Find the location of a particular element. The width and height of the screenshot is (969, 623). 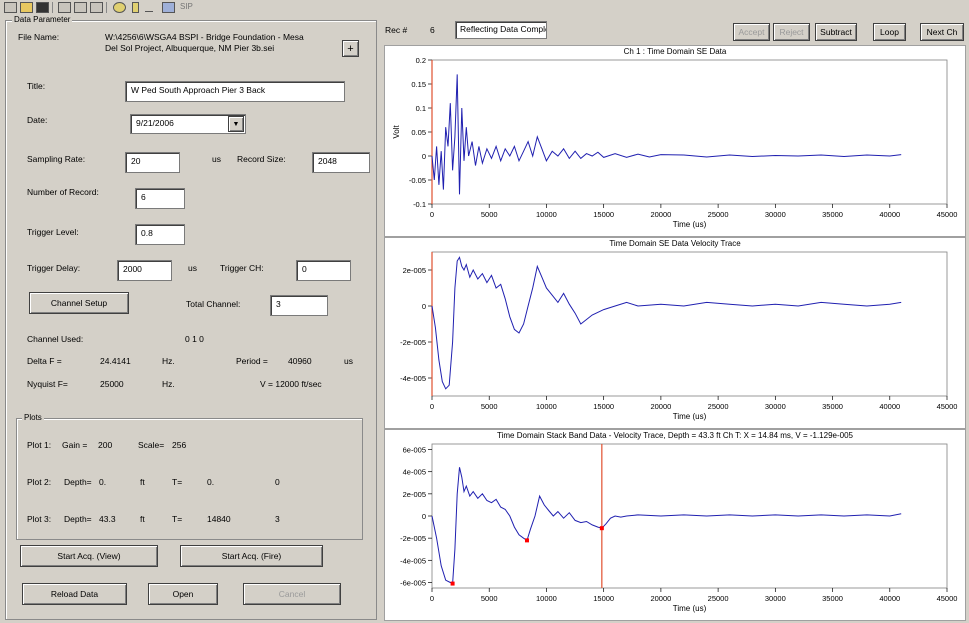

toolbar: SIP is located at coordinates (484, 8).